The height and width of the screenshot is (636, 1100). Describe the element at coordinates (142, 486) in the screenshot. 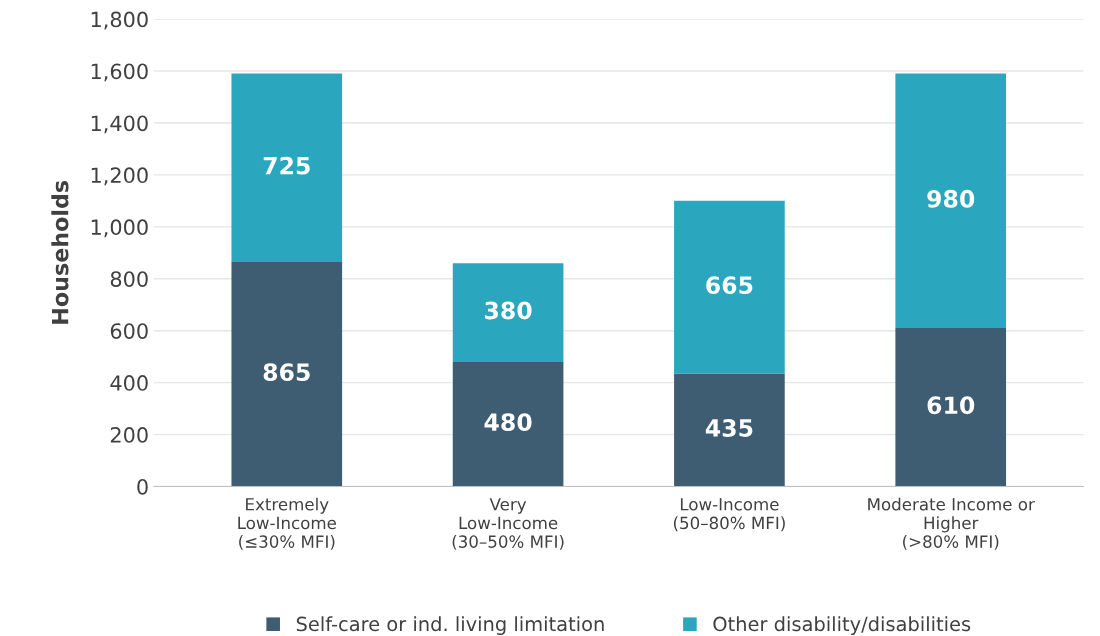

I see `y-tick-label: 0` at that location.